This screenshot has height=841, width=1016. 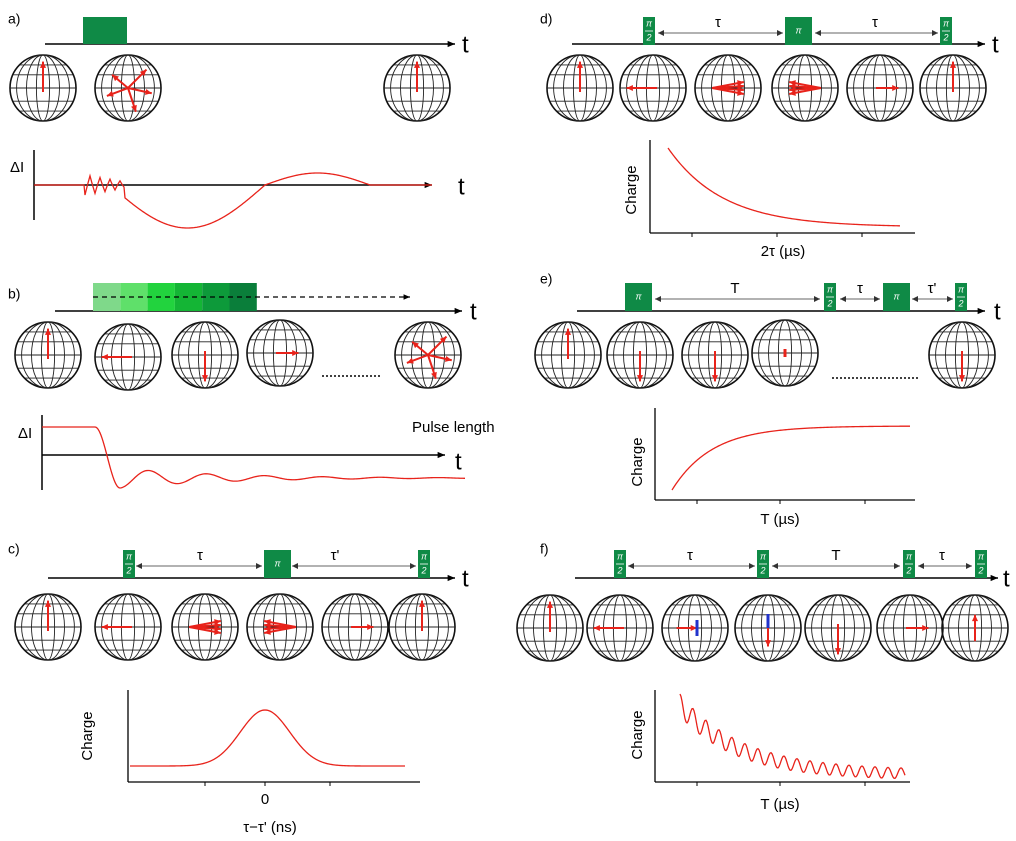 I want to click on plot-x-label: τ−τ' (ns), so click(x=269, y=827).